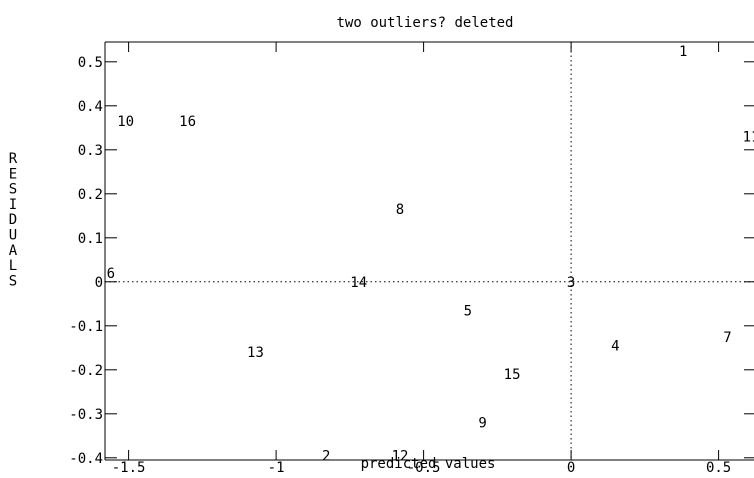  Describe the element at coordinates (13, 220) in the screenshot. I see `y-axis-title-letter: D` at that location.